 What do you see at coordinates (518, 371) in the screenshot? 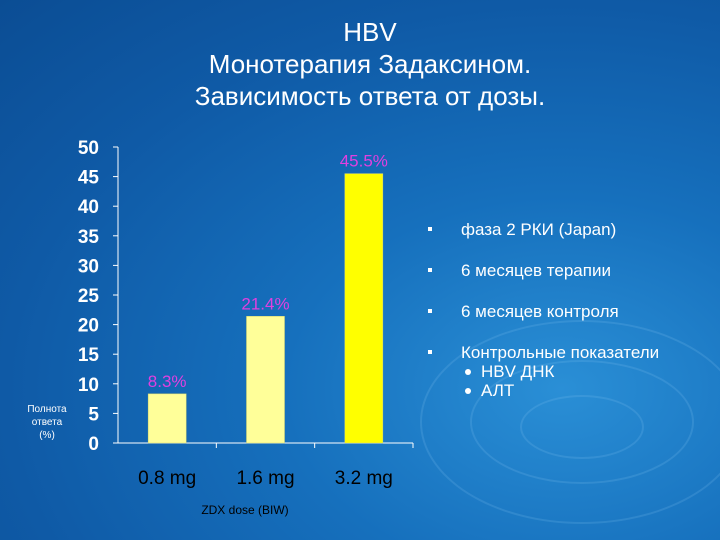
I see `sub-bullet-text: HBV ДНК` at bounding box center [518, 371].